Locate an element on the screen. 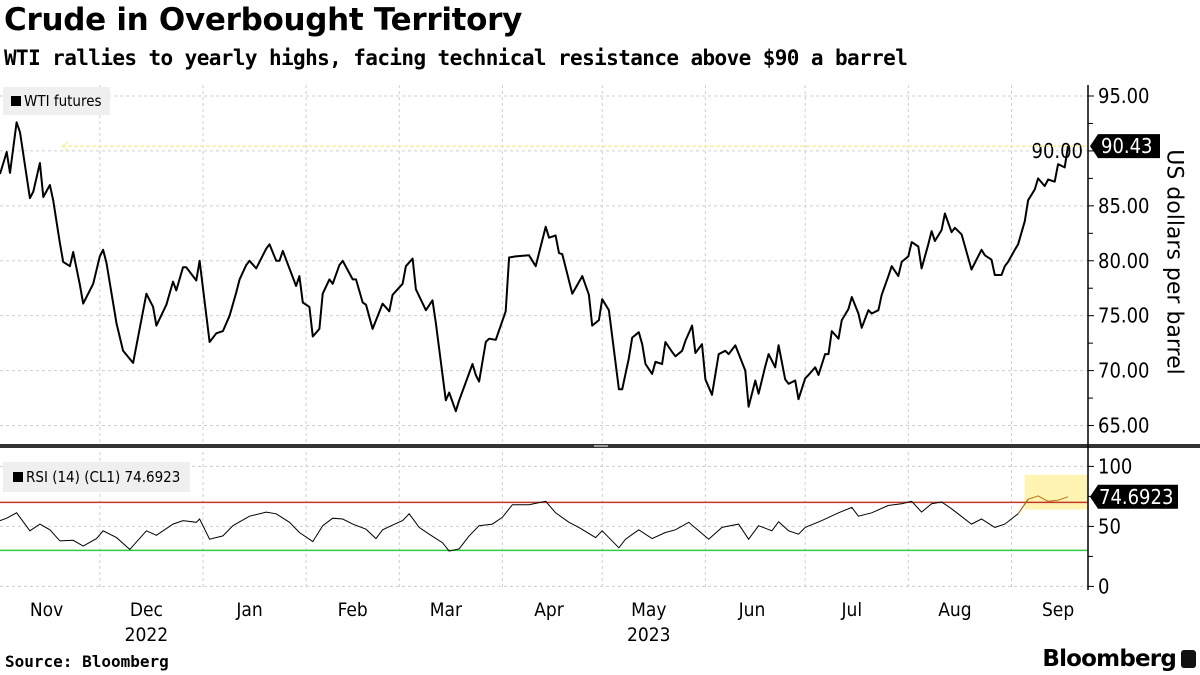 Image resolution: width=1200 pixels, height=675 pixels. last-price-badge is located at coordinates (1125, 146).